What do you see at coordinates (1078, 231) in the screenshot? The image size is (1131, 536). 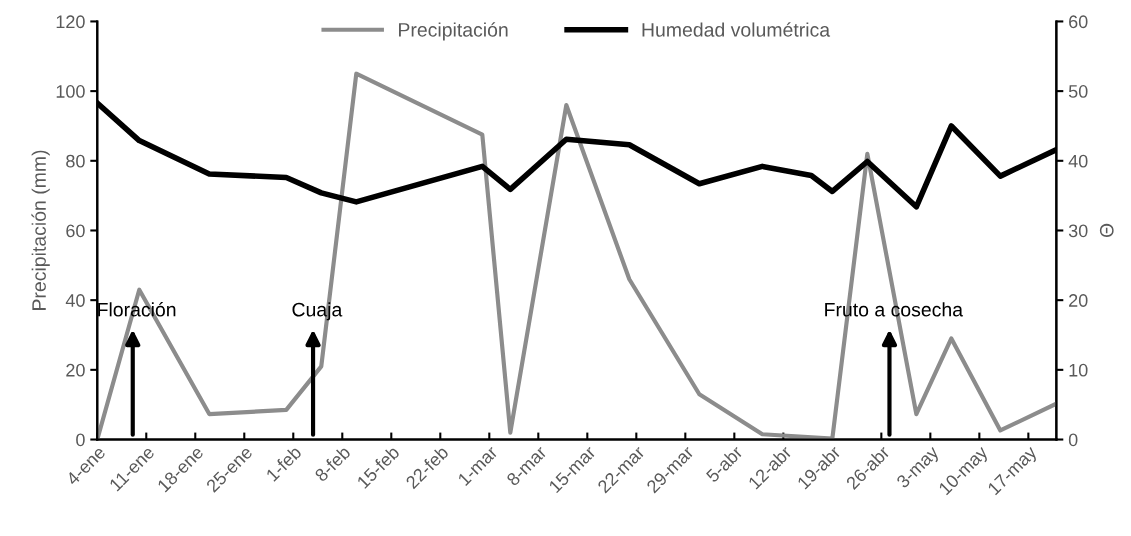 I see `y2-tick-label: 30` at bounding box center [1078, 231].